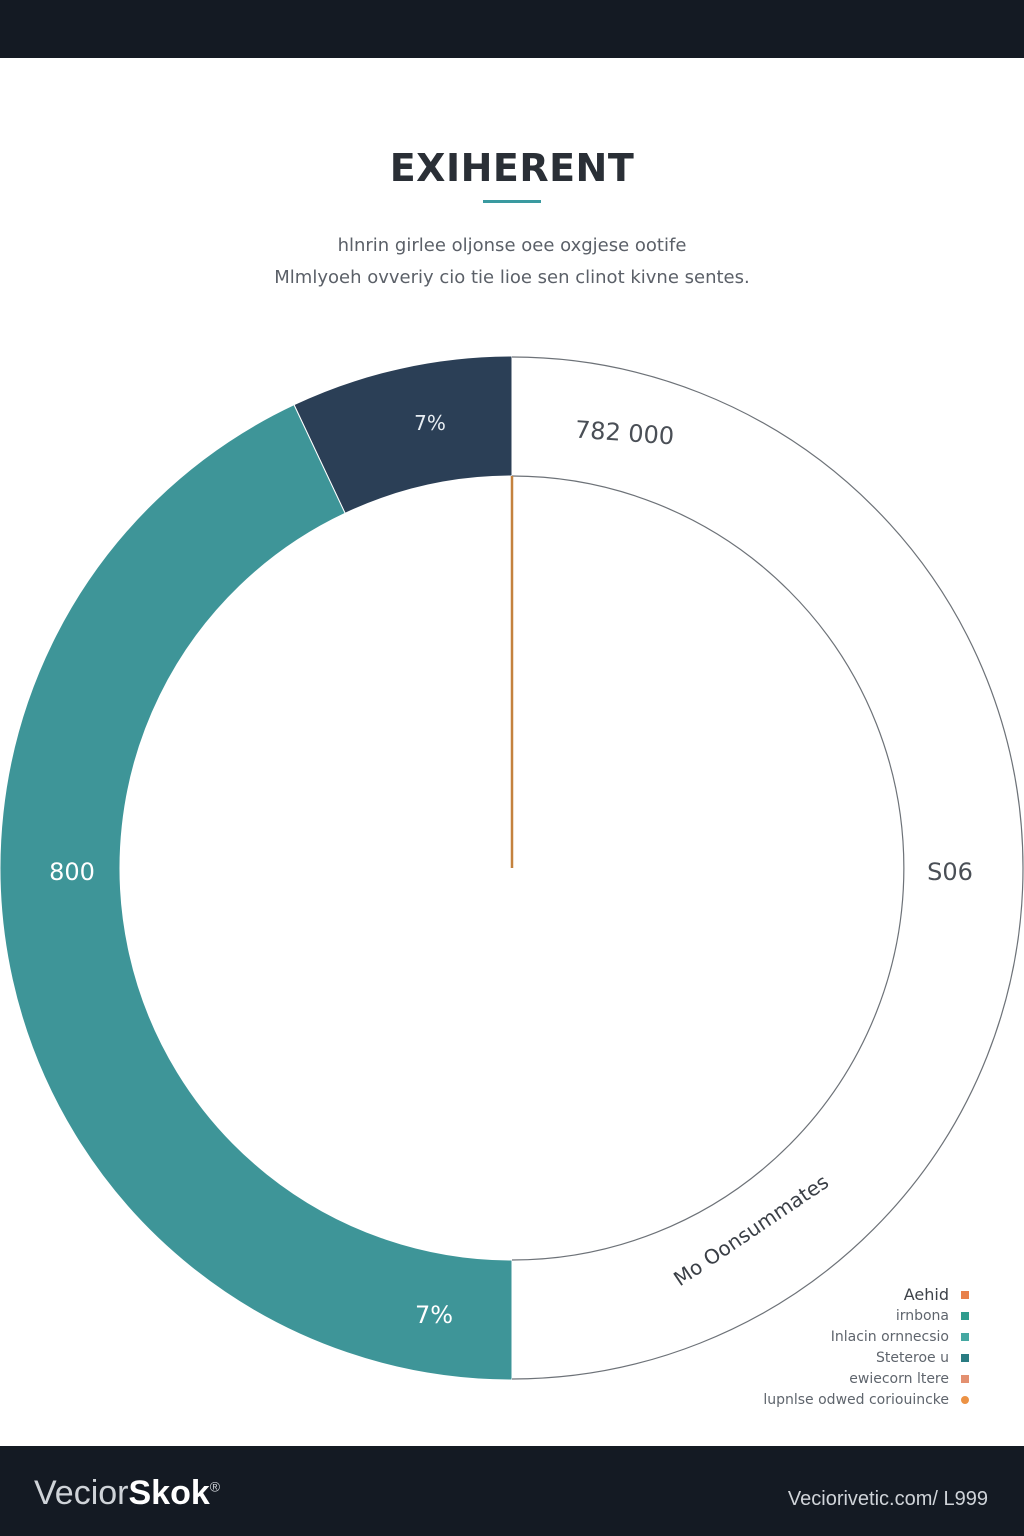 This screenshot has width=1024, height=1536. I want to click on brand-light: Vecior, so click(81, 1493).